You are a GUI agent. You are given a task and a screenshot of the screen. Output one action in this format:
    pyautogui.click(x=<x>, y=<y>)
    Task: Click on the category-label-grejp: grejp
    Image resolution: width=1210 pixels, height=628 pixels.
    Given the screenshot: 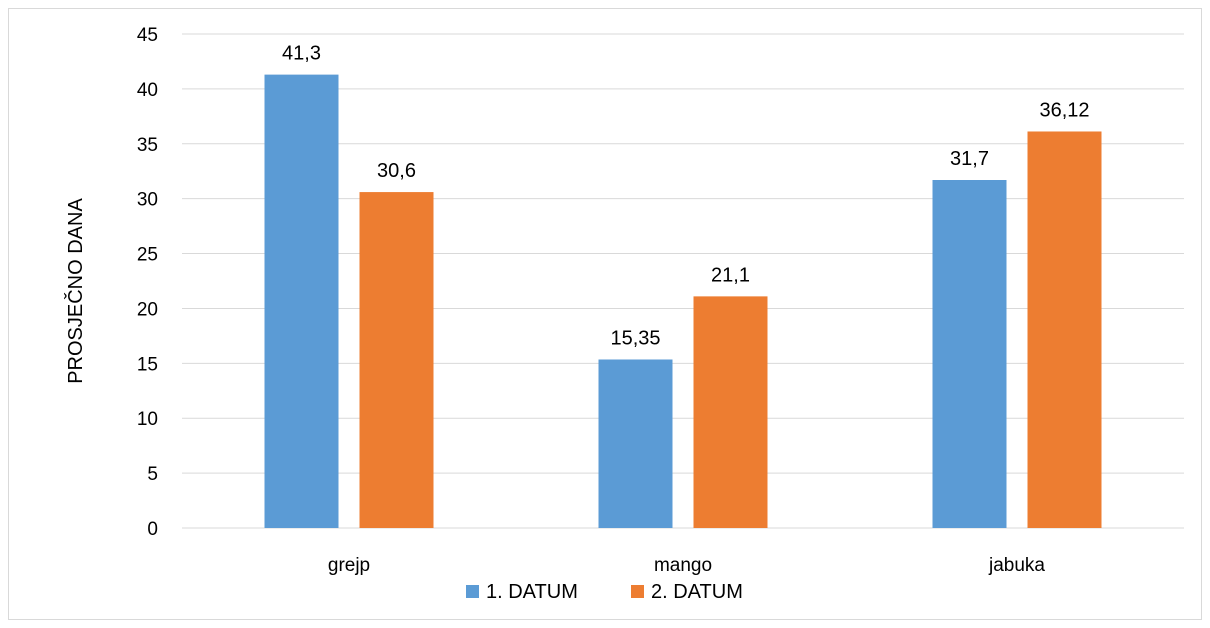 What is the action you would take?
    pyautogui.click(x=349, y=565)
    